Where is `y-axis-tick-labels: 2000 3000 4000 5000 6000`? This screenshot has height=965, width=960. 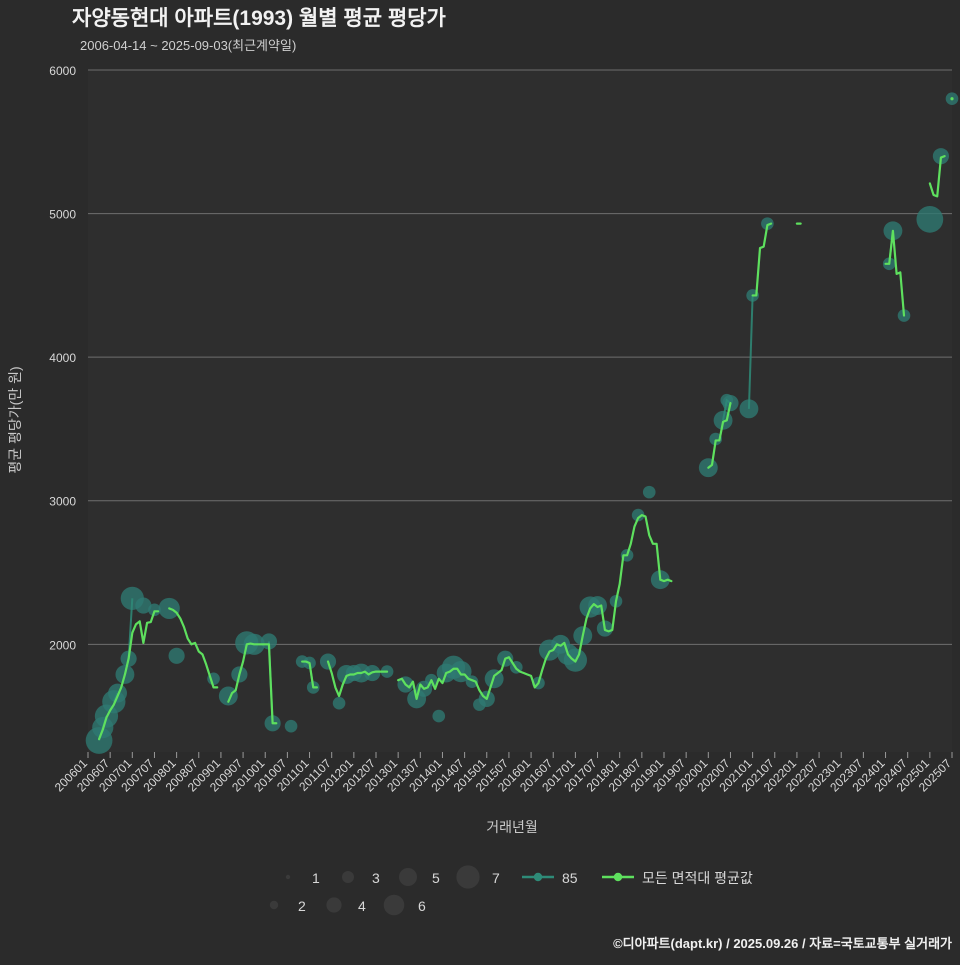
y-axis-tick-labels: 2000 3000 4000 5000 6000 is located at coordinates (62, 358).